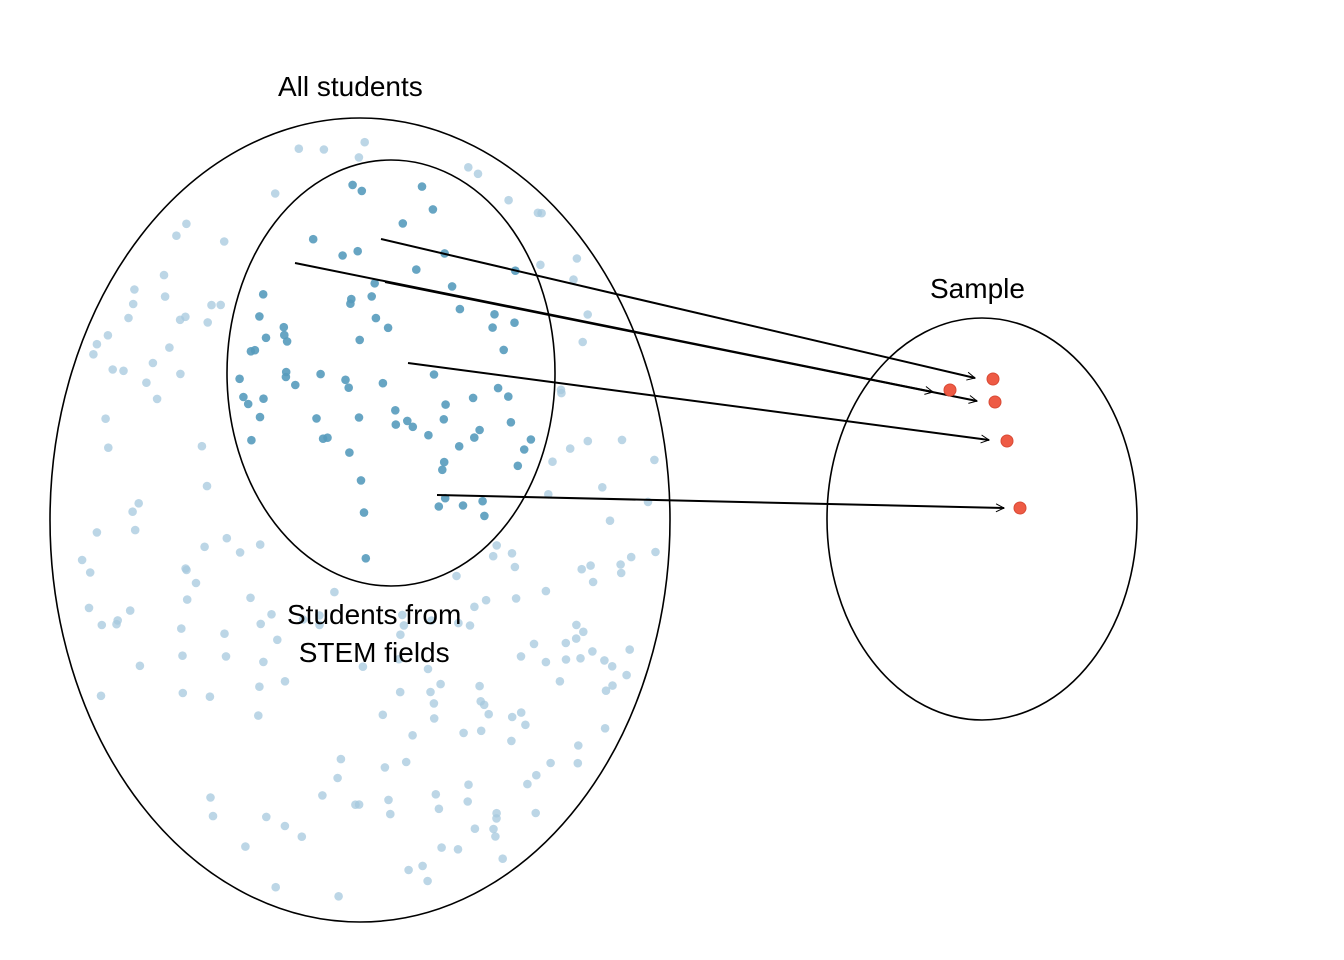  I want to click on sample-label: Sample, so click(977, 288).